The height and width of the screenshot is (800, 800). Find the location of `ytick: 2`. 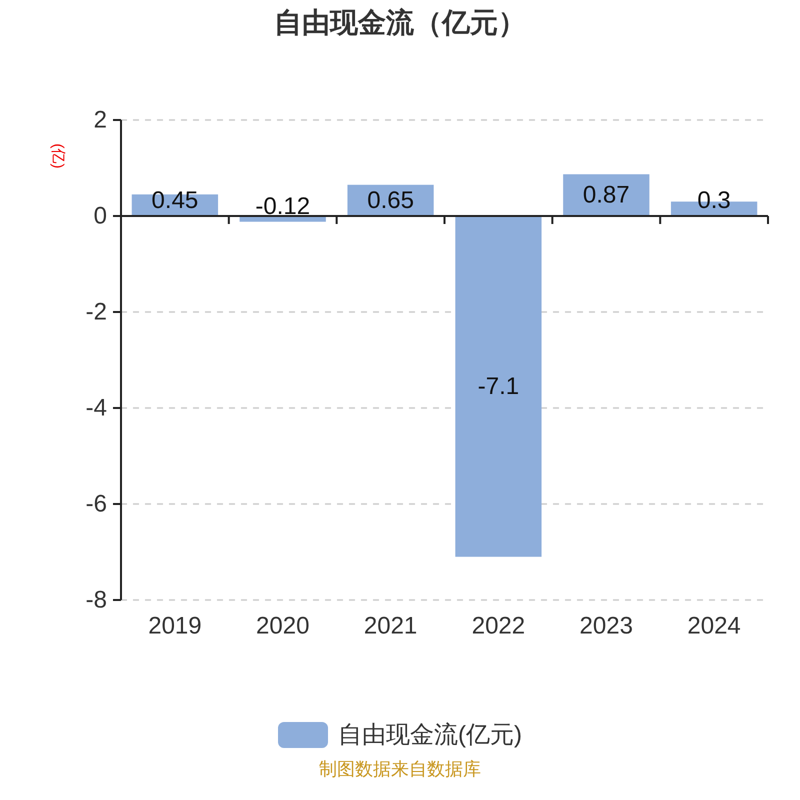

ytick: 2 is located at coordinates (100, 120).